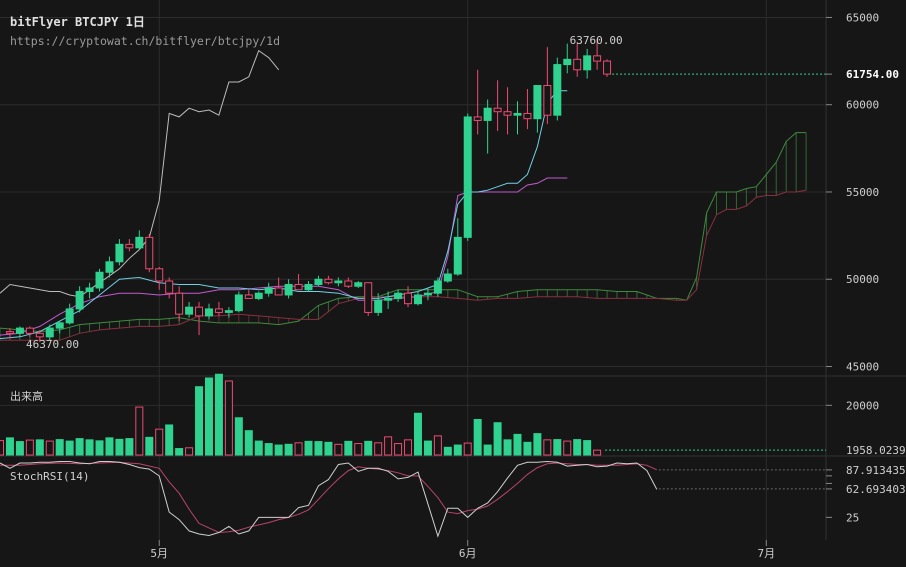 This screenshot has height=567, width=906. I want to click on price-tick-label: 55000, so click(862, 192).